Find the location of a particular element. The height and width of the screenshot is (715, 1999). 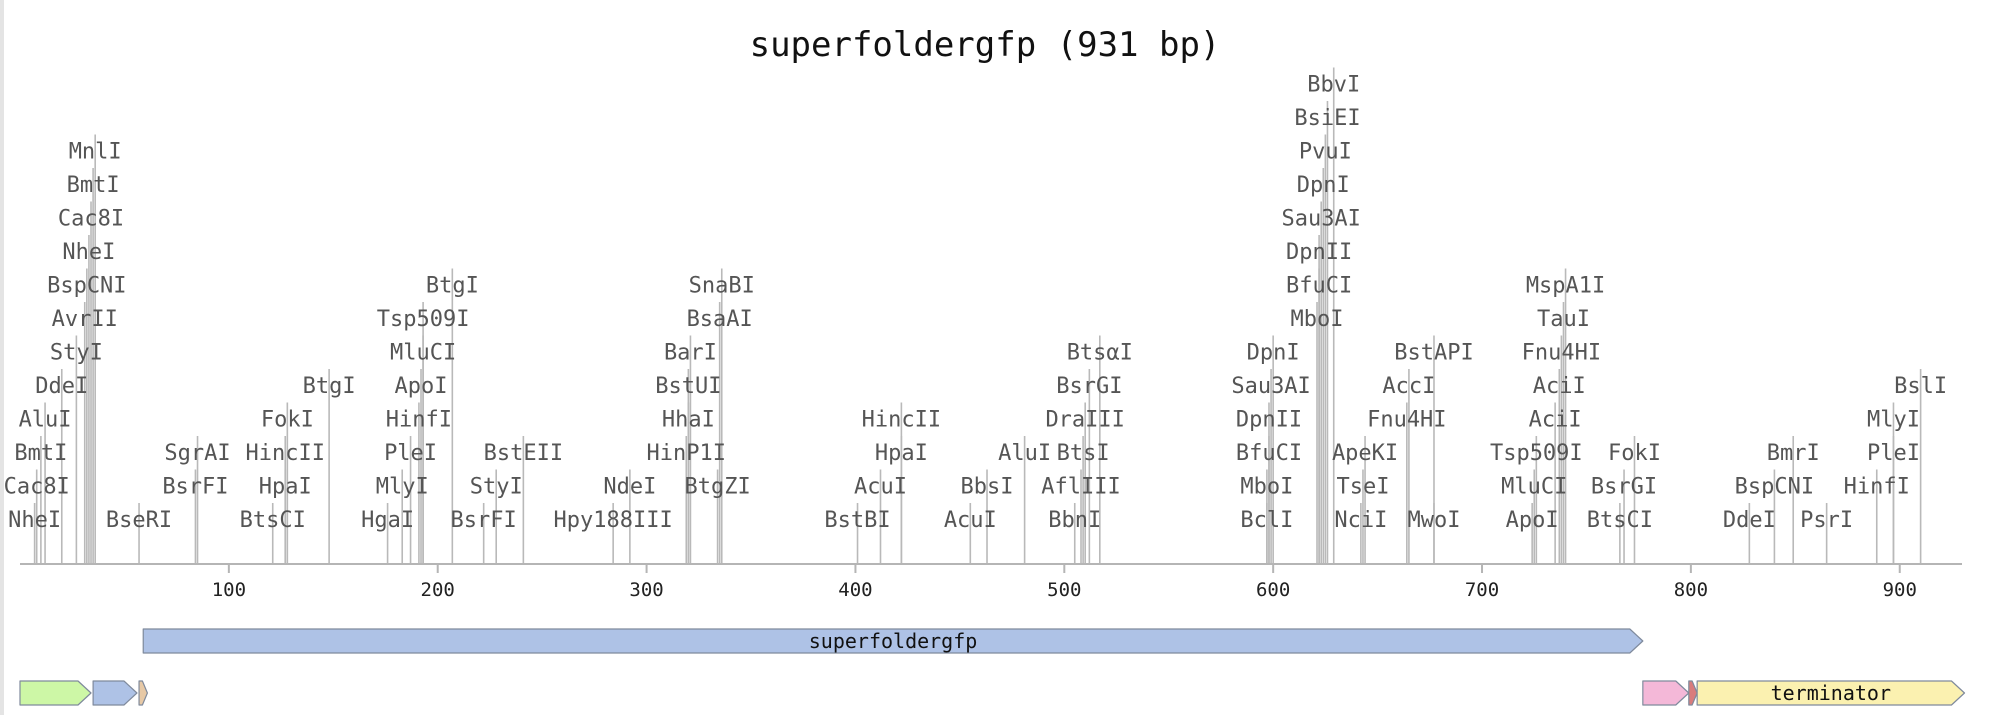

site-label: TseI is located at coordinates (1362, 487).